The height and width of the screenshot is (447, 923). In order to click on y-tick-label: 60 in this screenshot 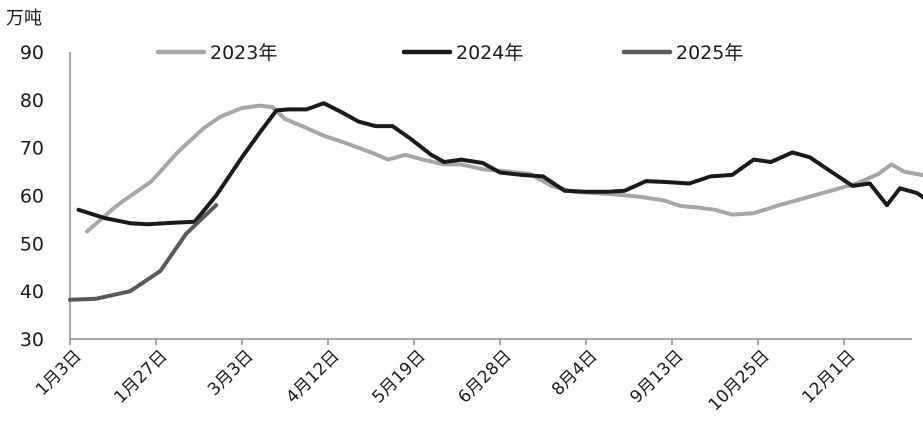, I will do `click(32, 197)`.